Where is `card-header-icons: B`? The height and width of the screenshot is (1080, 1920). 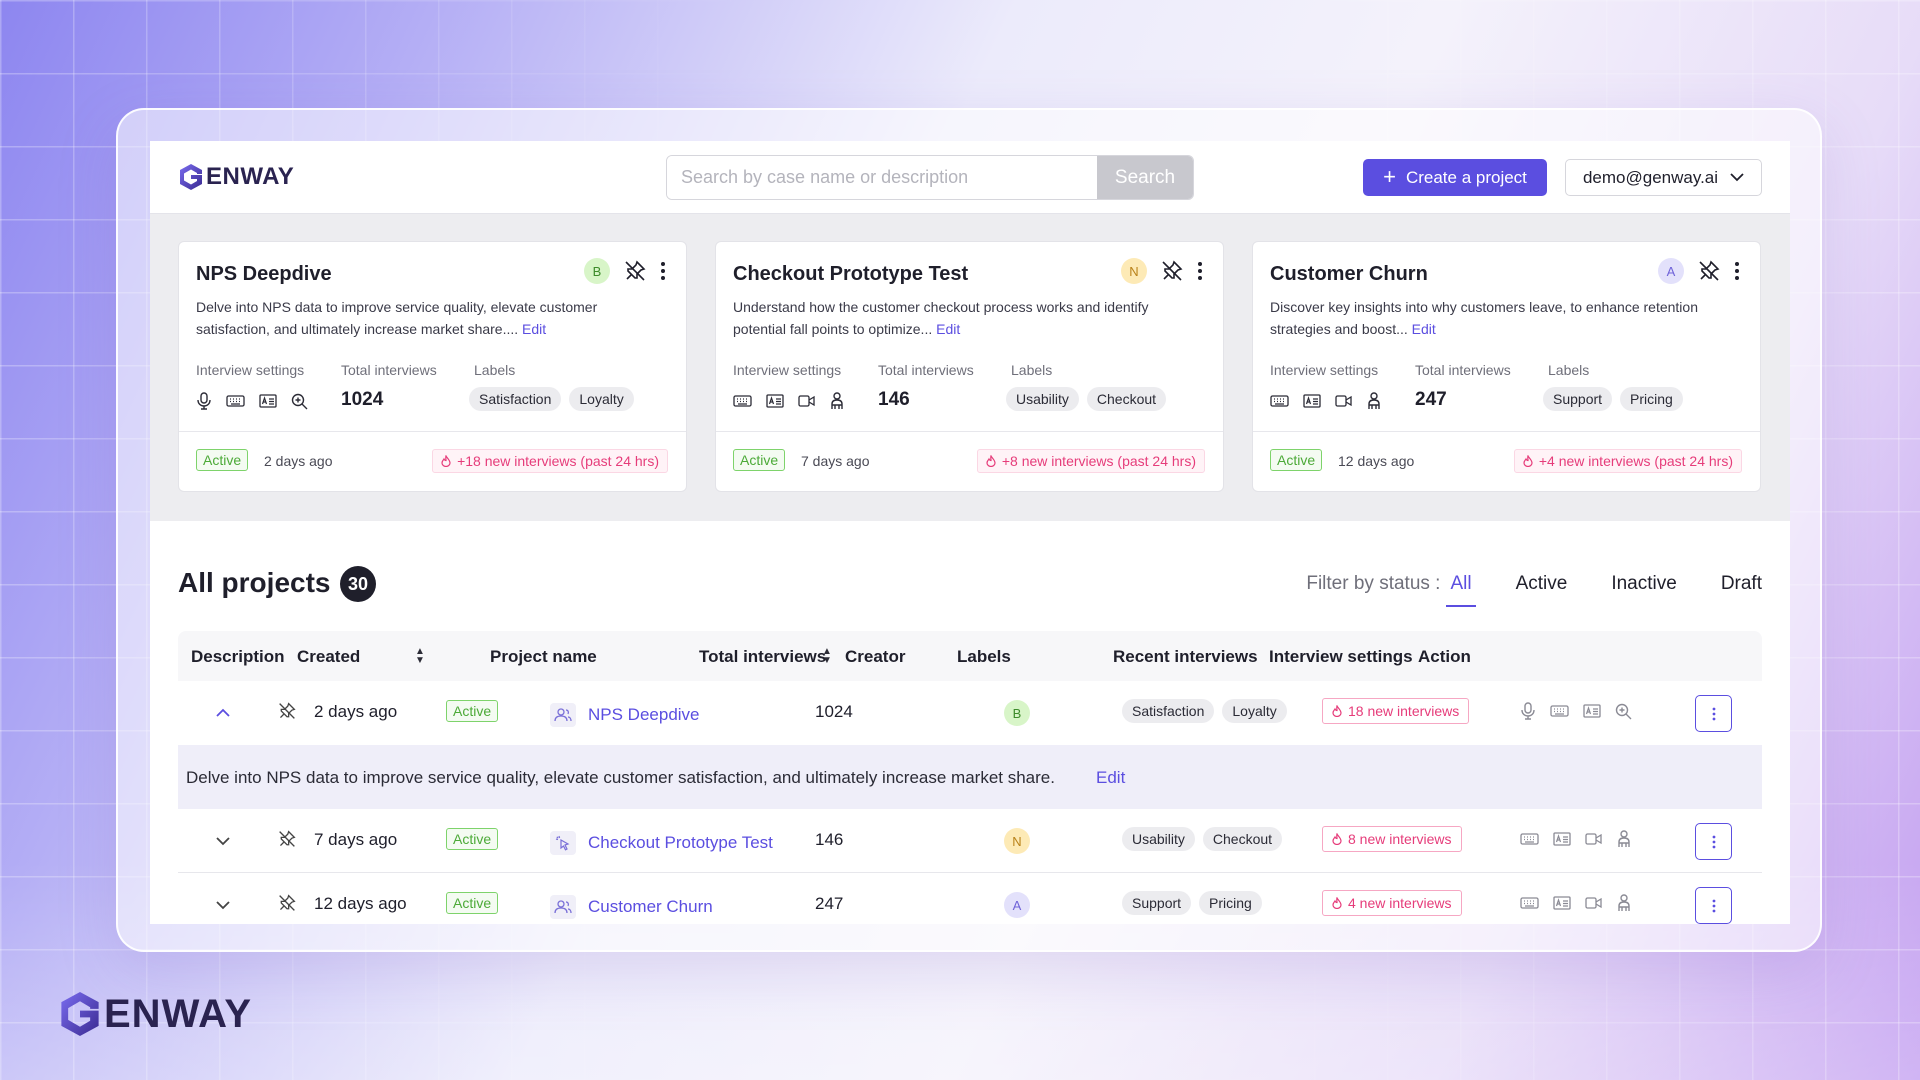 card-header-icons: B is located at coordinates (625, 271).